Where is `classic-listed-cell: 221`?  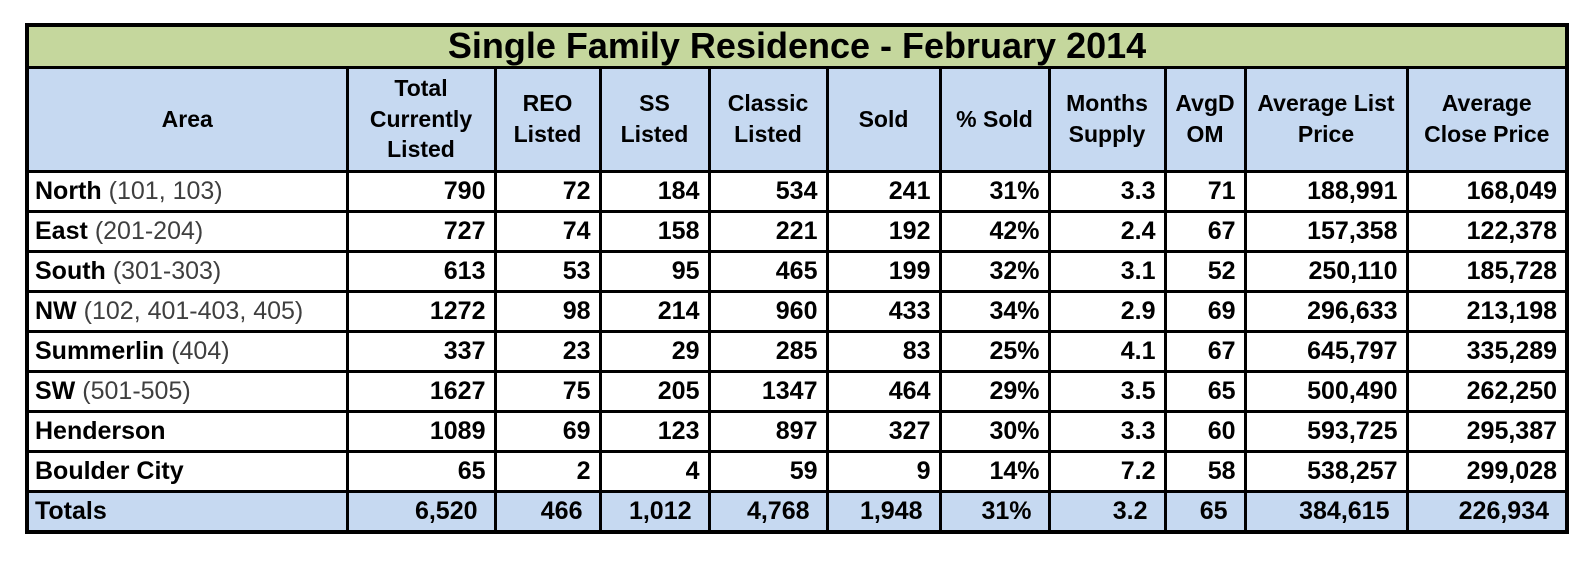 classic-listed-cell: 221 is located at coordinates (768, 231).